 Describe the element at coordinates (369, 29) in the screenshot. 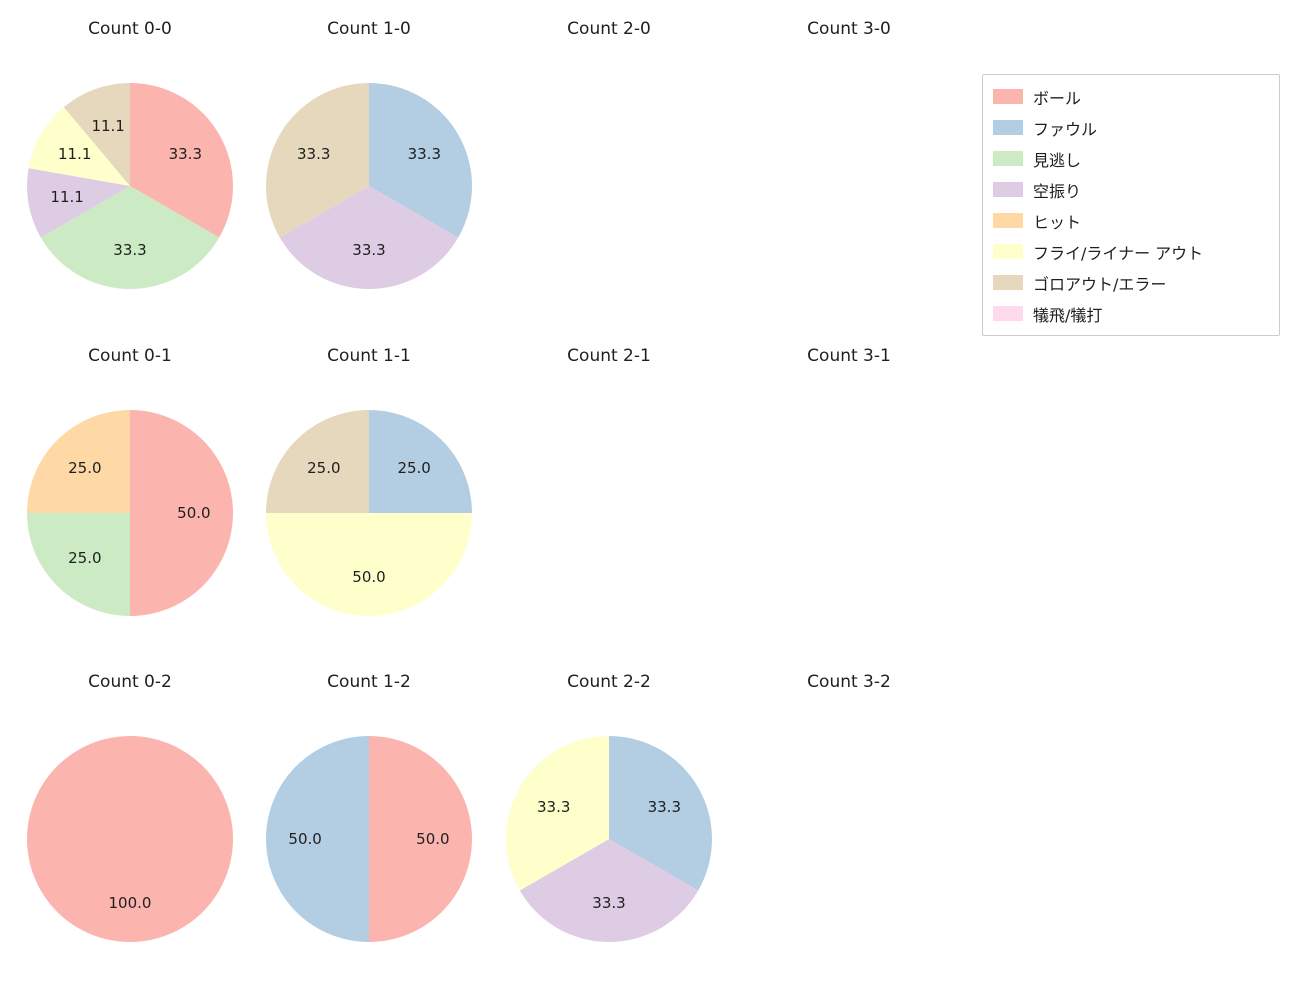

I see `chart-title: Count 1-0` at that location.